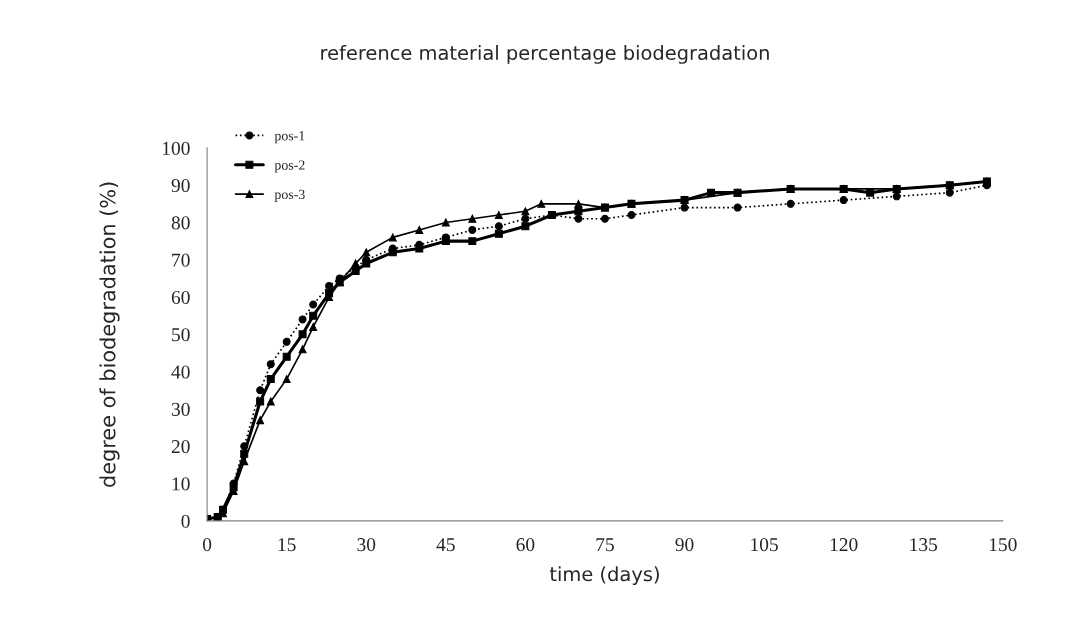 This screenshot has height=643, width=1090. What do you see at coordinates (604, 576) in the screenshot?
I see `x-axis-title: time (days)` at bounding box center [604, 576].